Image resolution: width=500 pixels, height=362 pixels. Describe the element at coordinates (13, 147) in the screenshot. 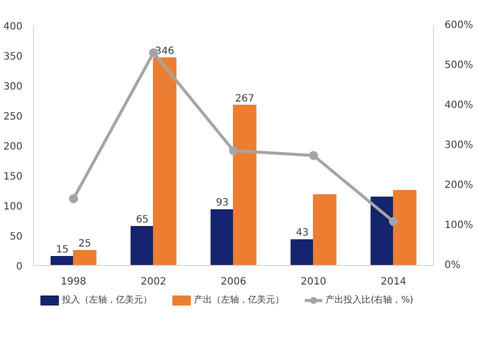

I see `y-tick-label: 200` at that location.